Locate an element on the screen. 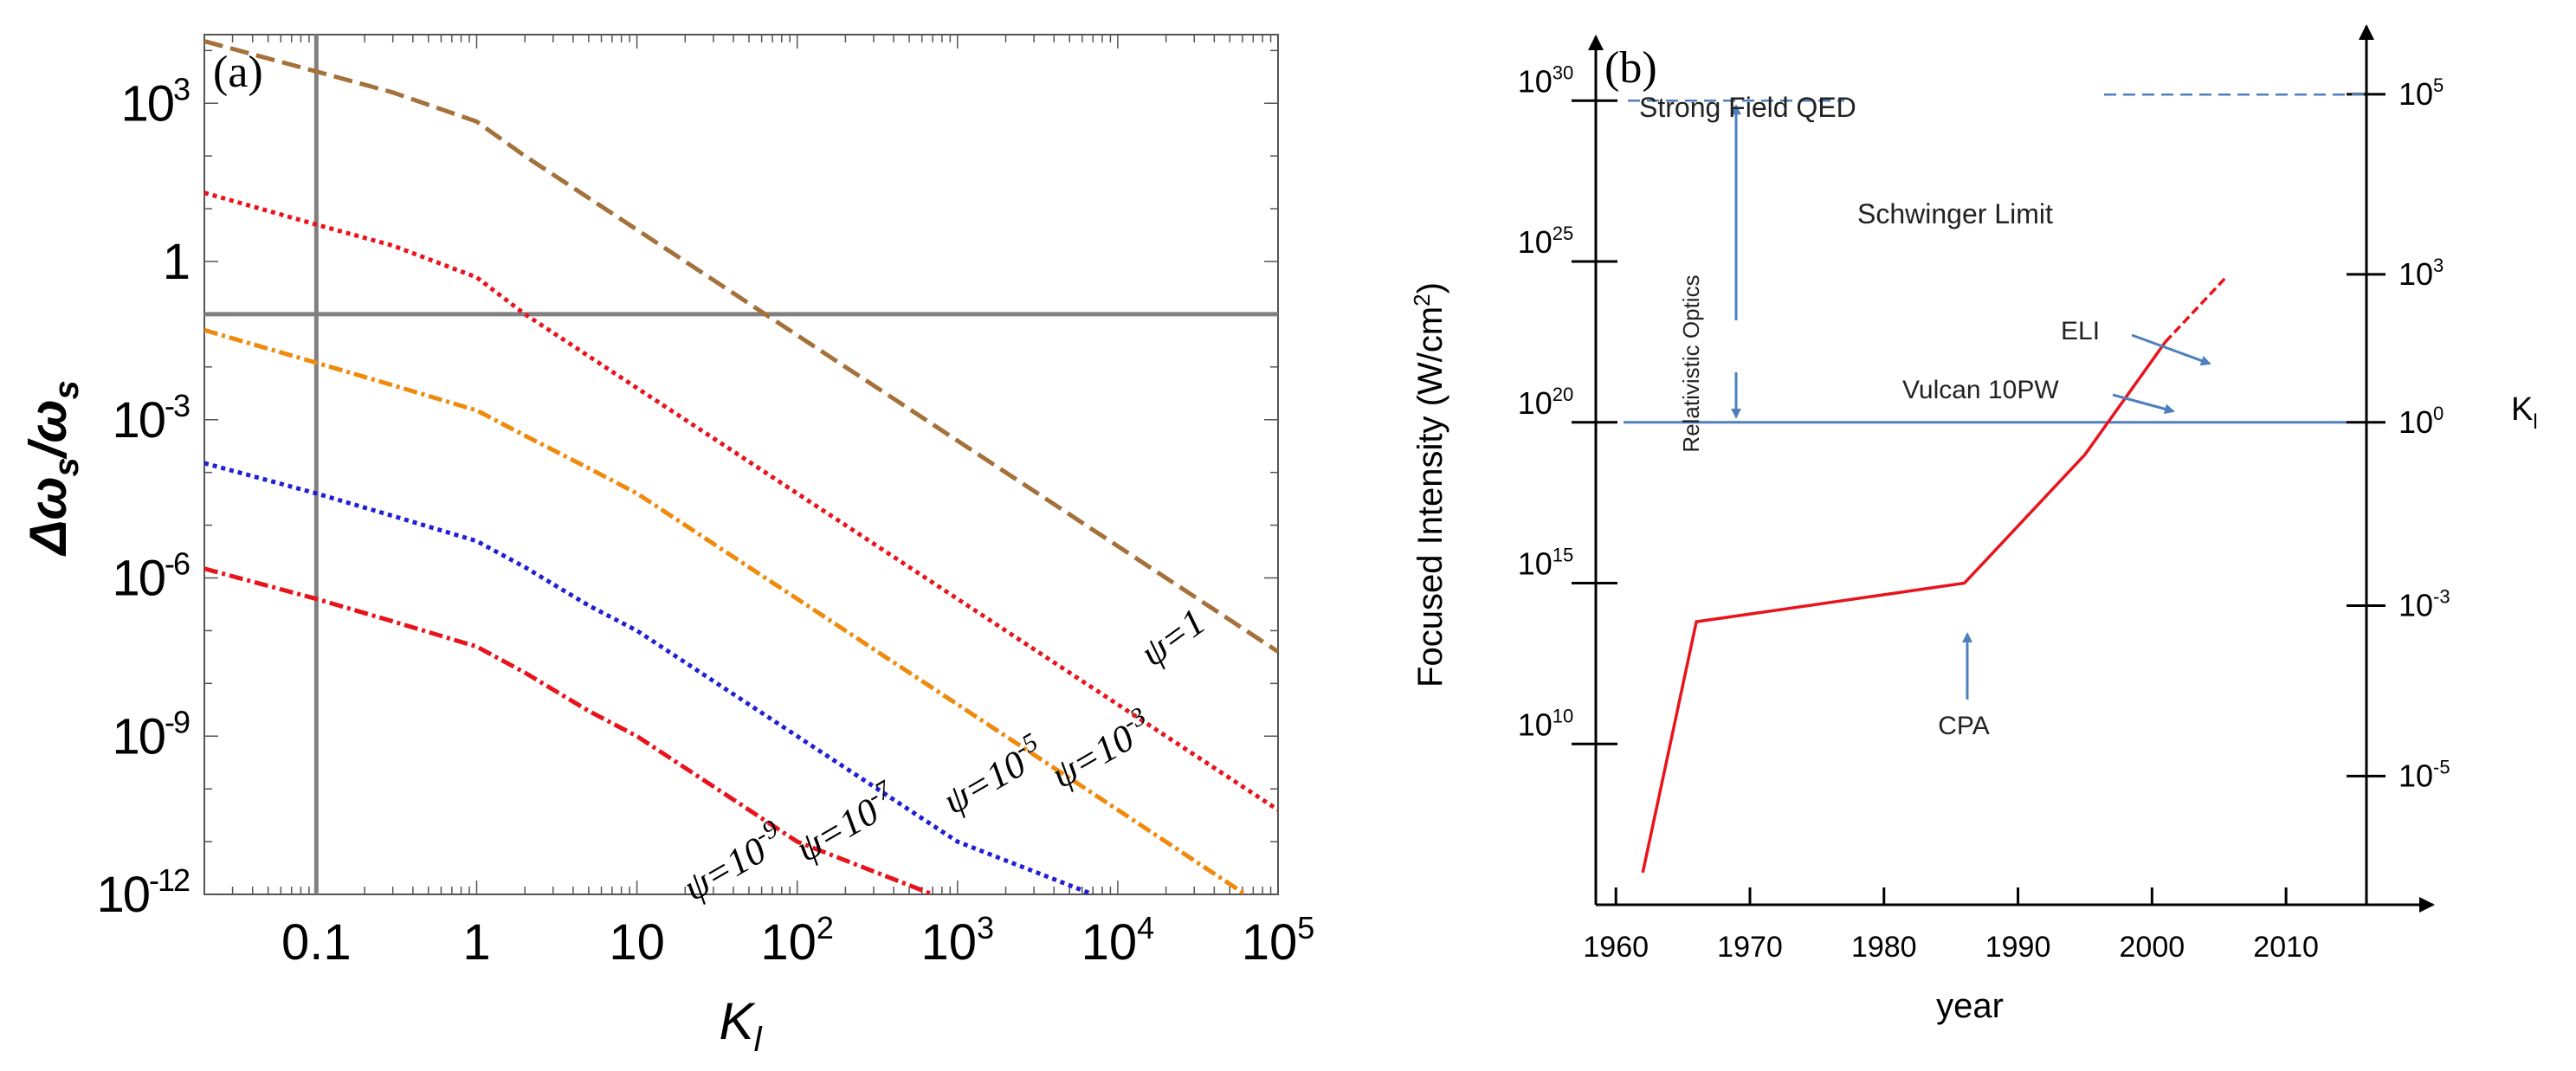 The image size is (2576, 1071). panel-b-right-axis-label: Kl is located at coordinates (2524, 412).